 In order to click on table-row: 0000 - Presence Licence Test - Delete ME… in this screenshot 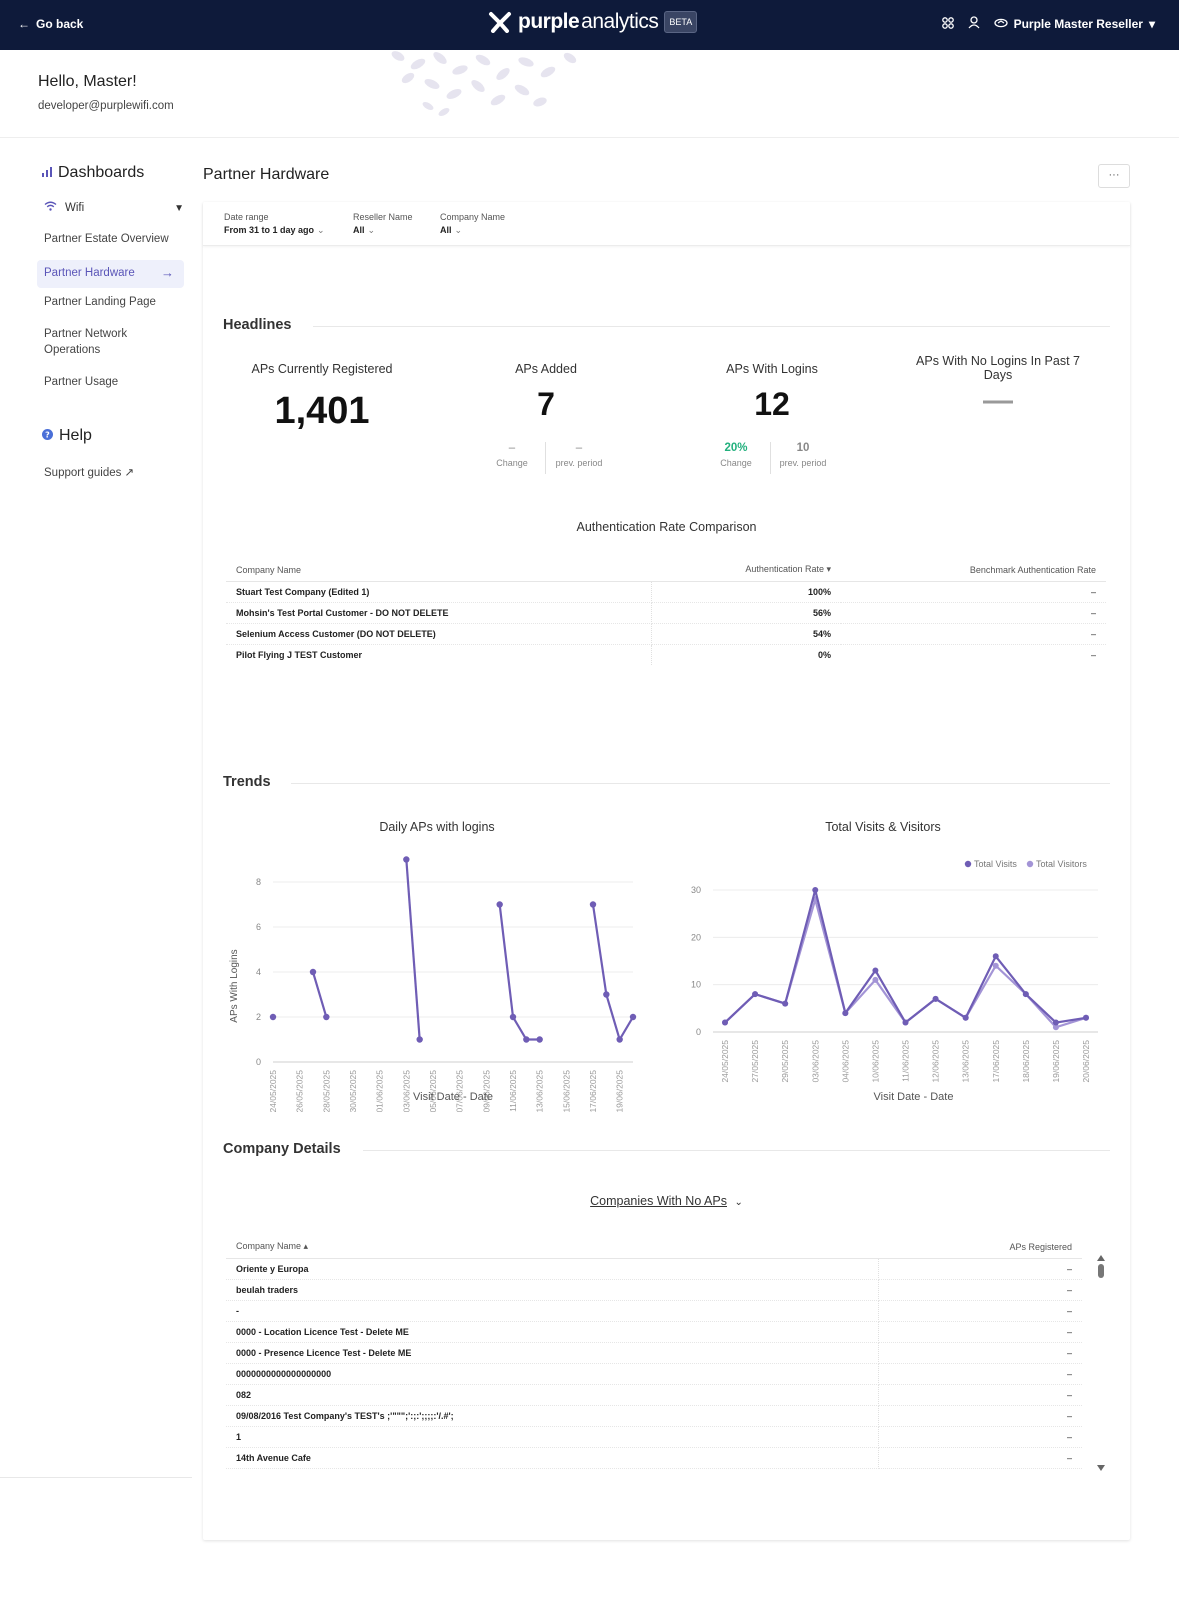, I will do `click(654, 1353)`.